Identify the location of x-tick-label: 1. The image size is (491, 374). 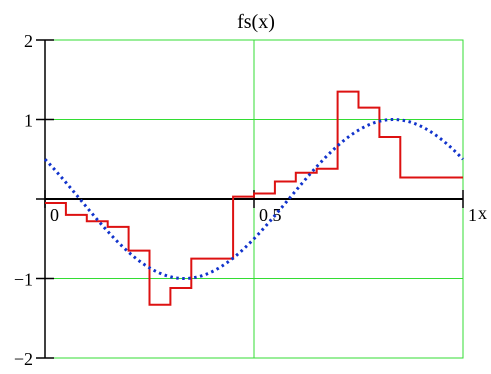
(472, 215).